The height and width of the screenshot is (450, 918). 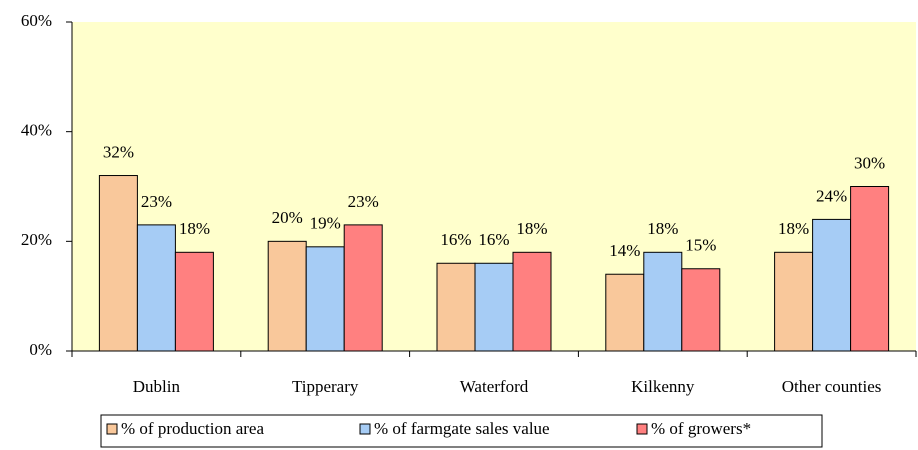 What do you see at coordinates (36, 130) in the screenshot?
I see `y-tick-label: 40%` at bounding box center [36, 130].